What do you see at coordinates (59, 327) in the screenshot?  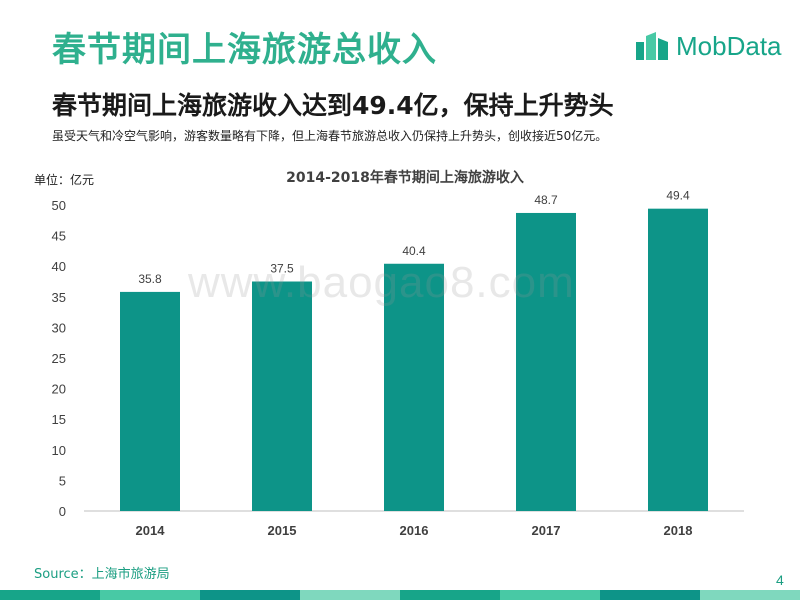 I see `y-tick-label: 30` at bounding box center [59, 327].